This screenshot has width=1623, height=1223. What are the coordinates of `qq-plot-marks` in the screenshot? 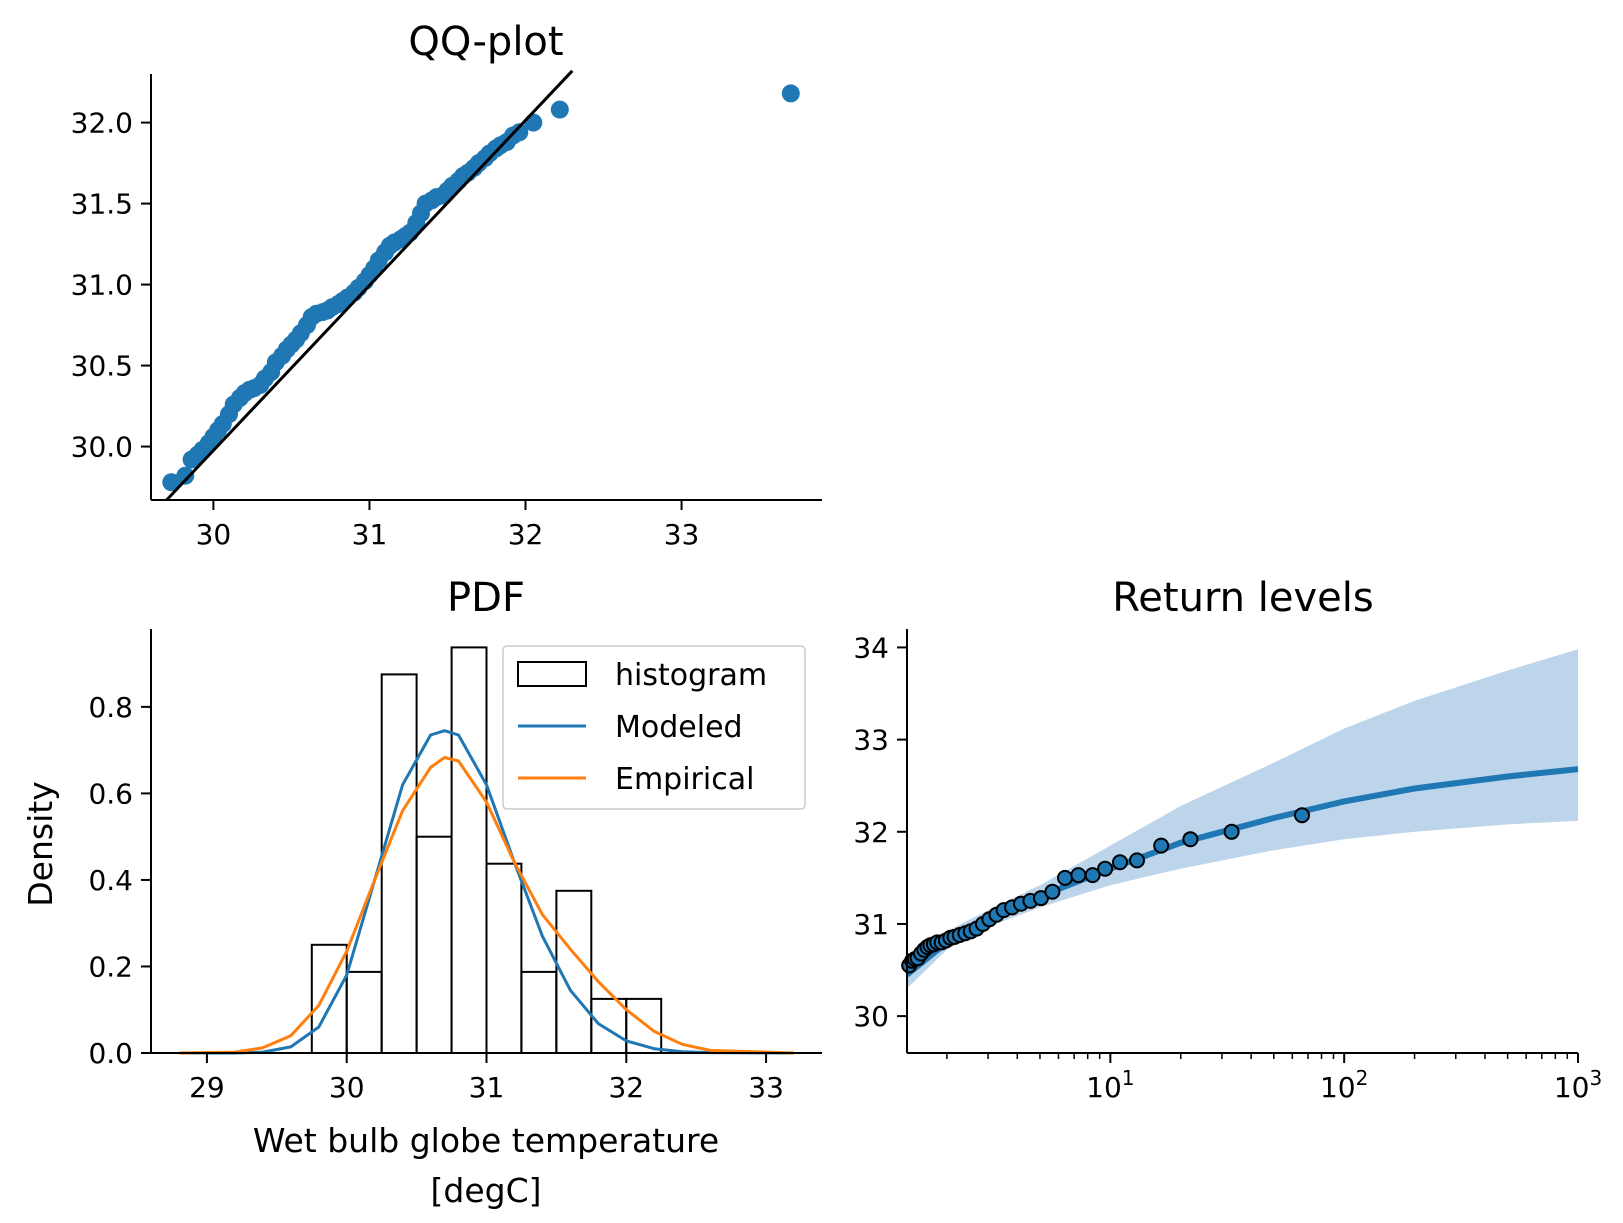 It's located at (481, 285).